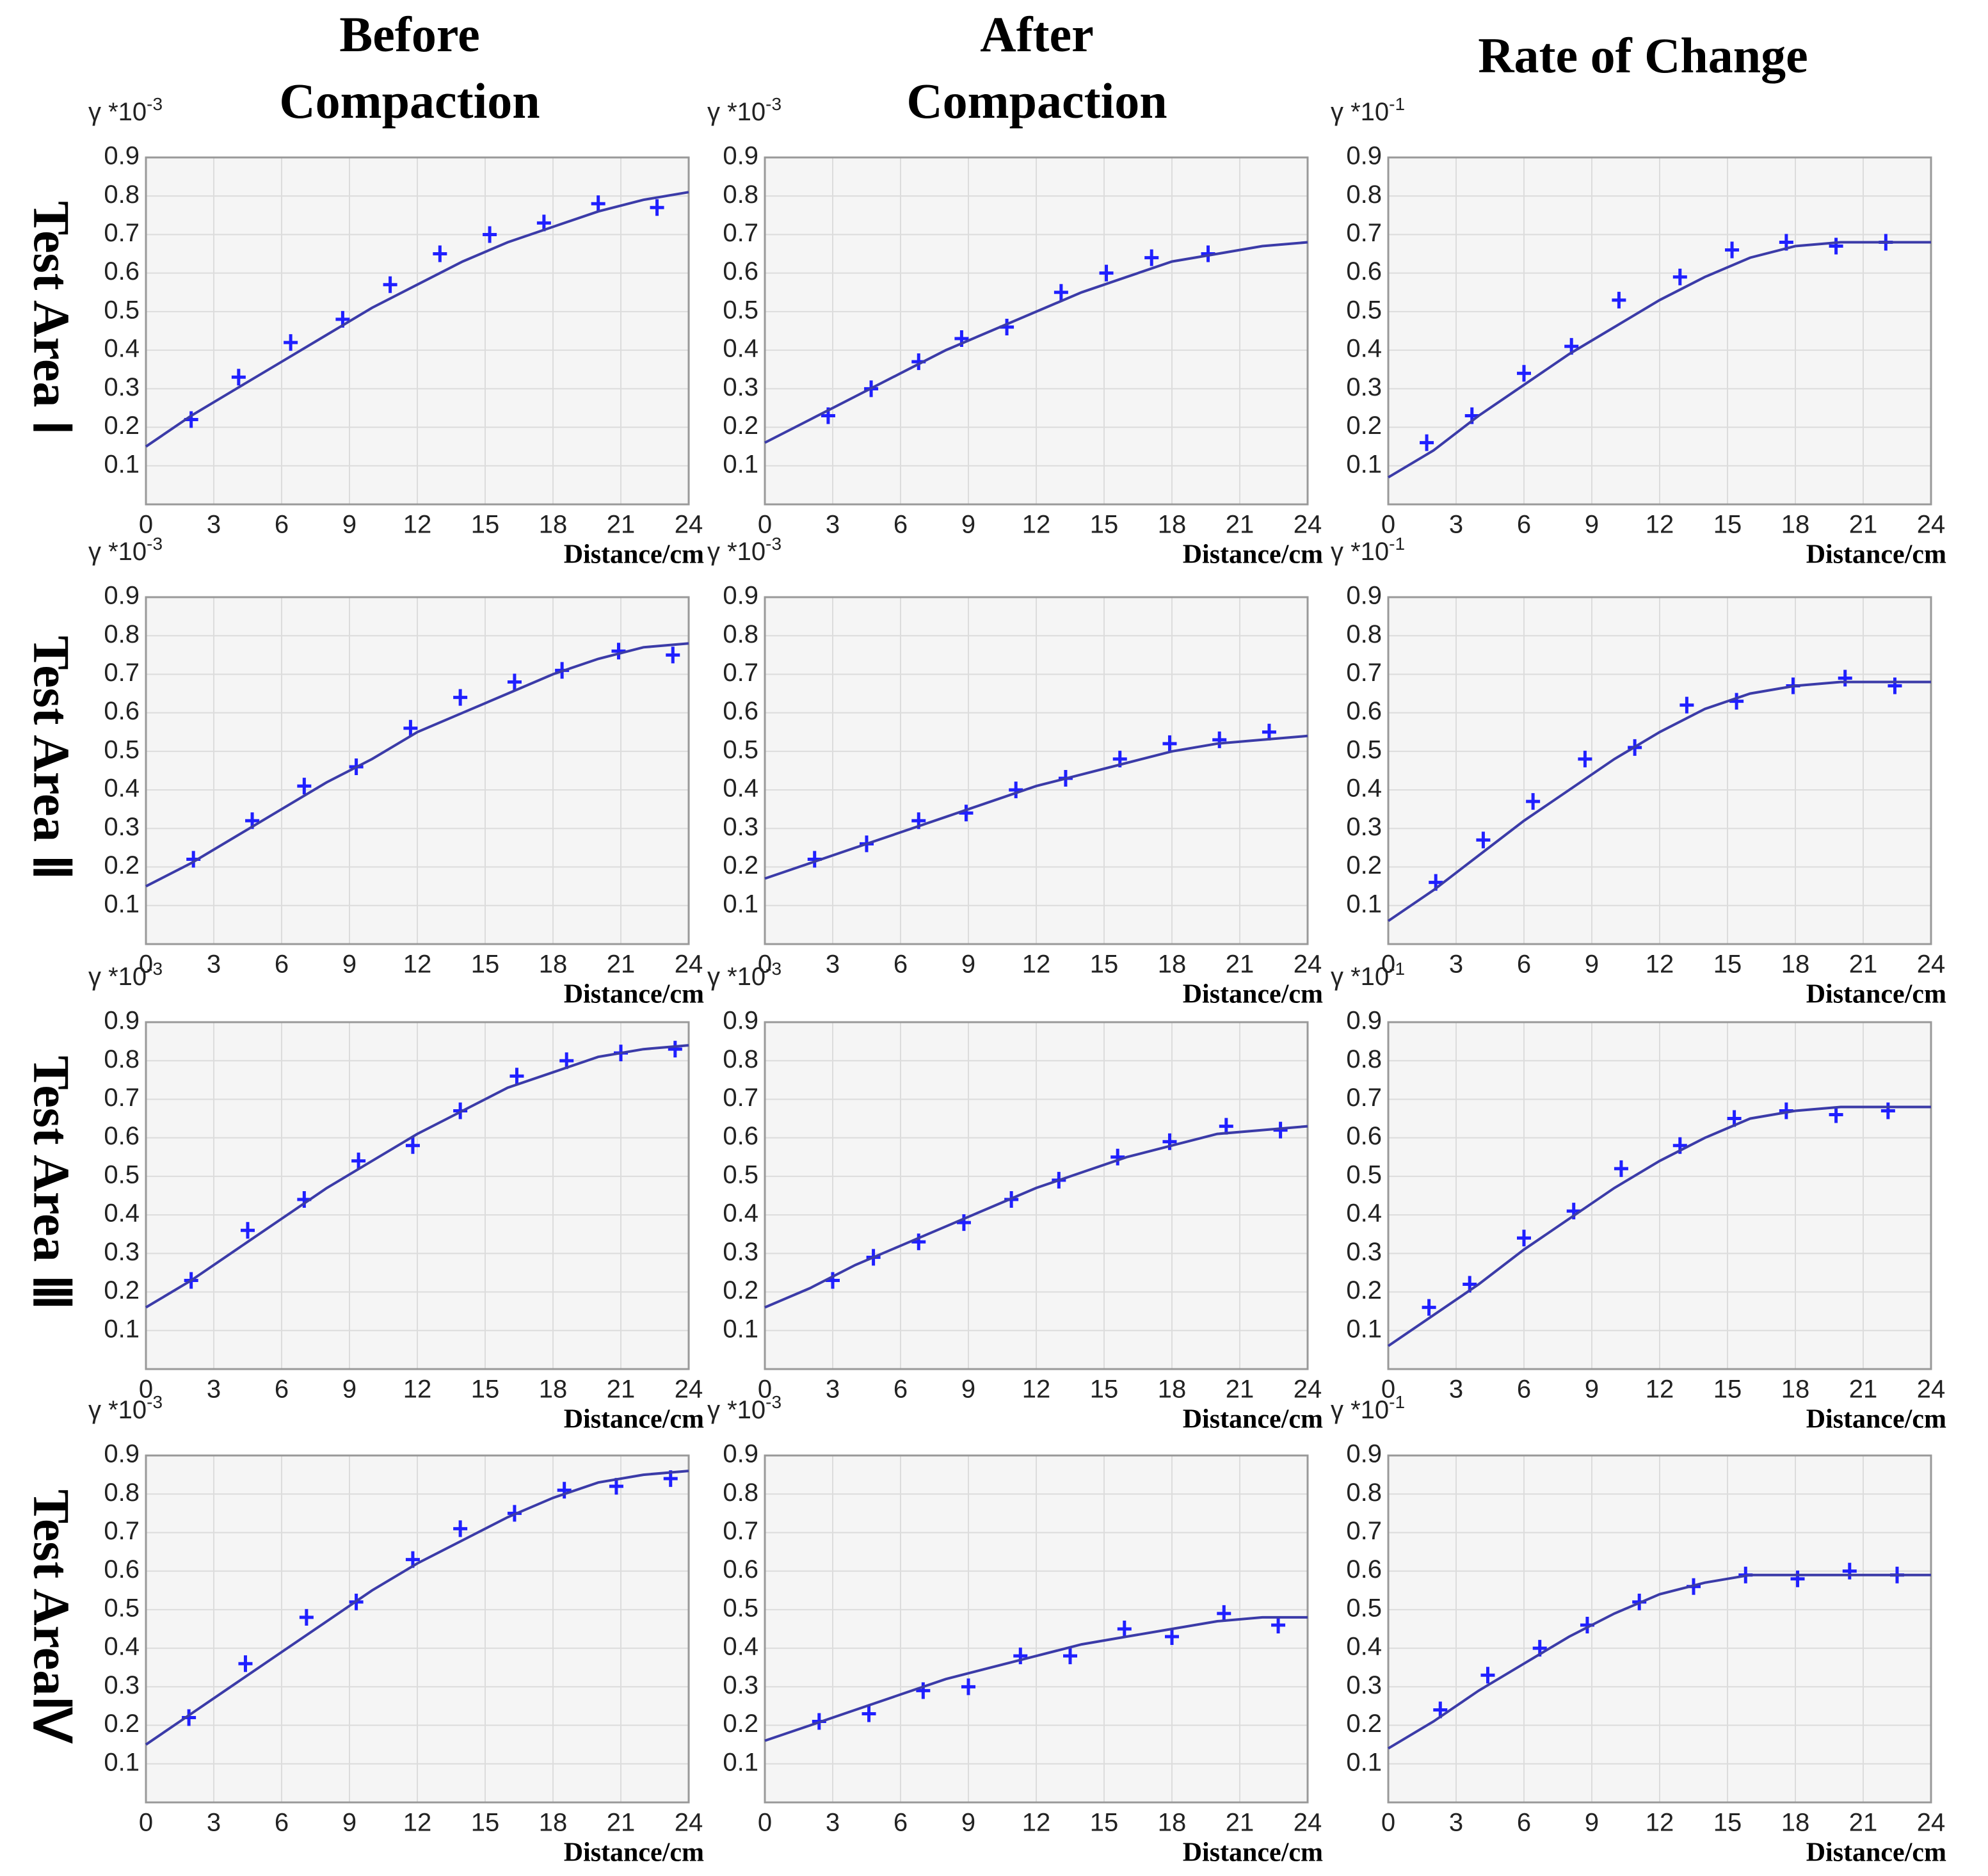  I want to click on y-axis-label: γ *10-1, so click(1368, 550).